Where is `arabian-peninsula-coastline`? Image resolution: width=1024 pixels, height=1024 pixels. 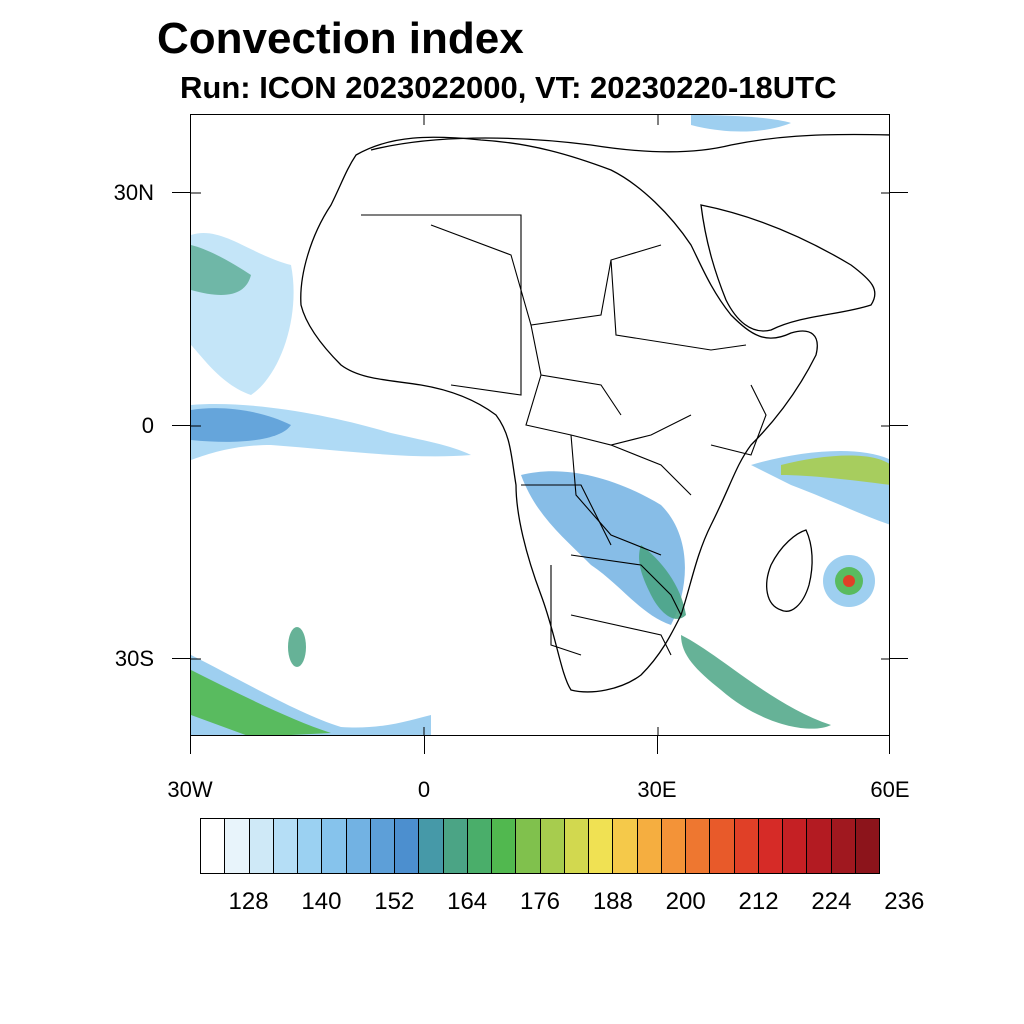
arabian-peninsula-coastline is located at coordinates (788, 268).